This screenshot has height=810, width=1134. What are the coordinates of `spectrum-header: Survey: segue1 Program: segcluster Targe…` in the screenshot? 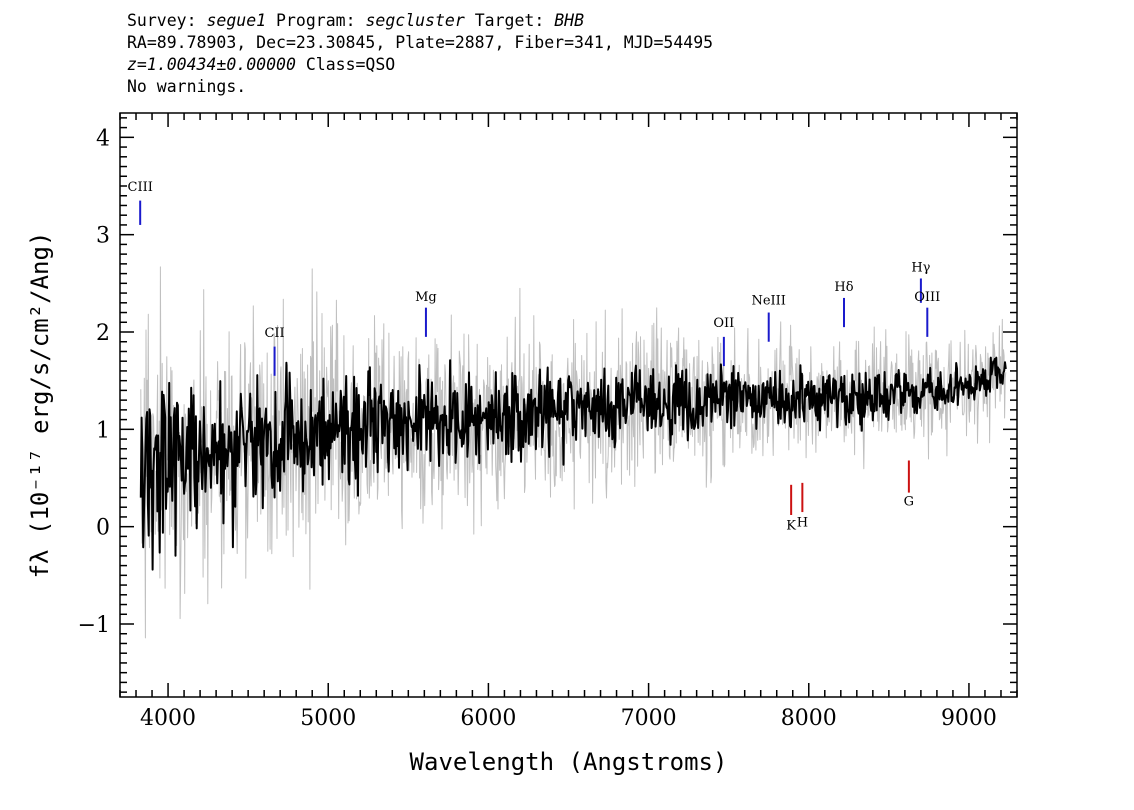 It's located at (420, 54).